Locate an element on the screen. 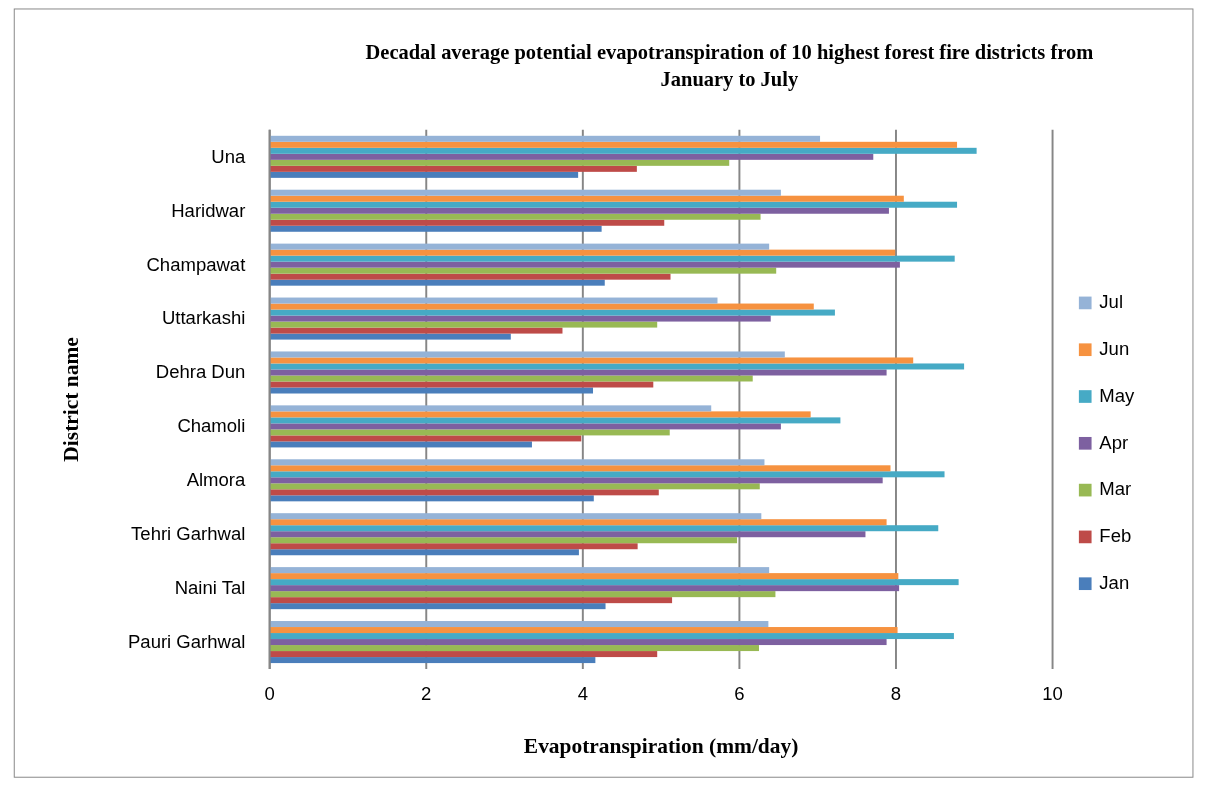 This screenshot has width=1219, height=798. y-tick-label: Dehra Dun is located at coordinates (200, 372).